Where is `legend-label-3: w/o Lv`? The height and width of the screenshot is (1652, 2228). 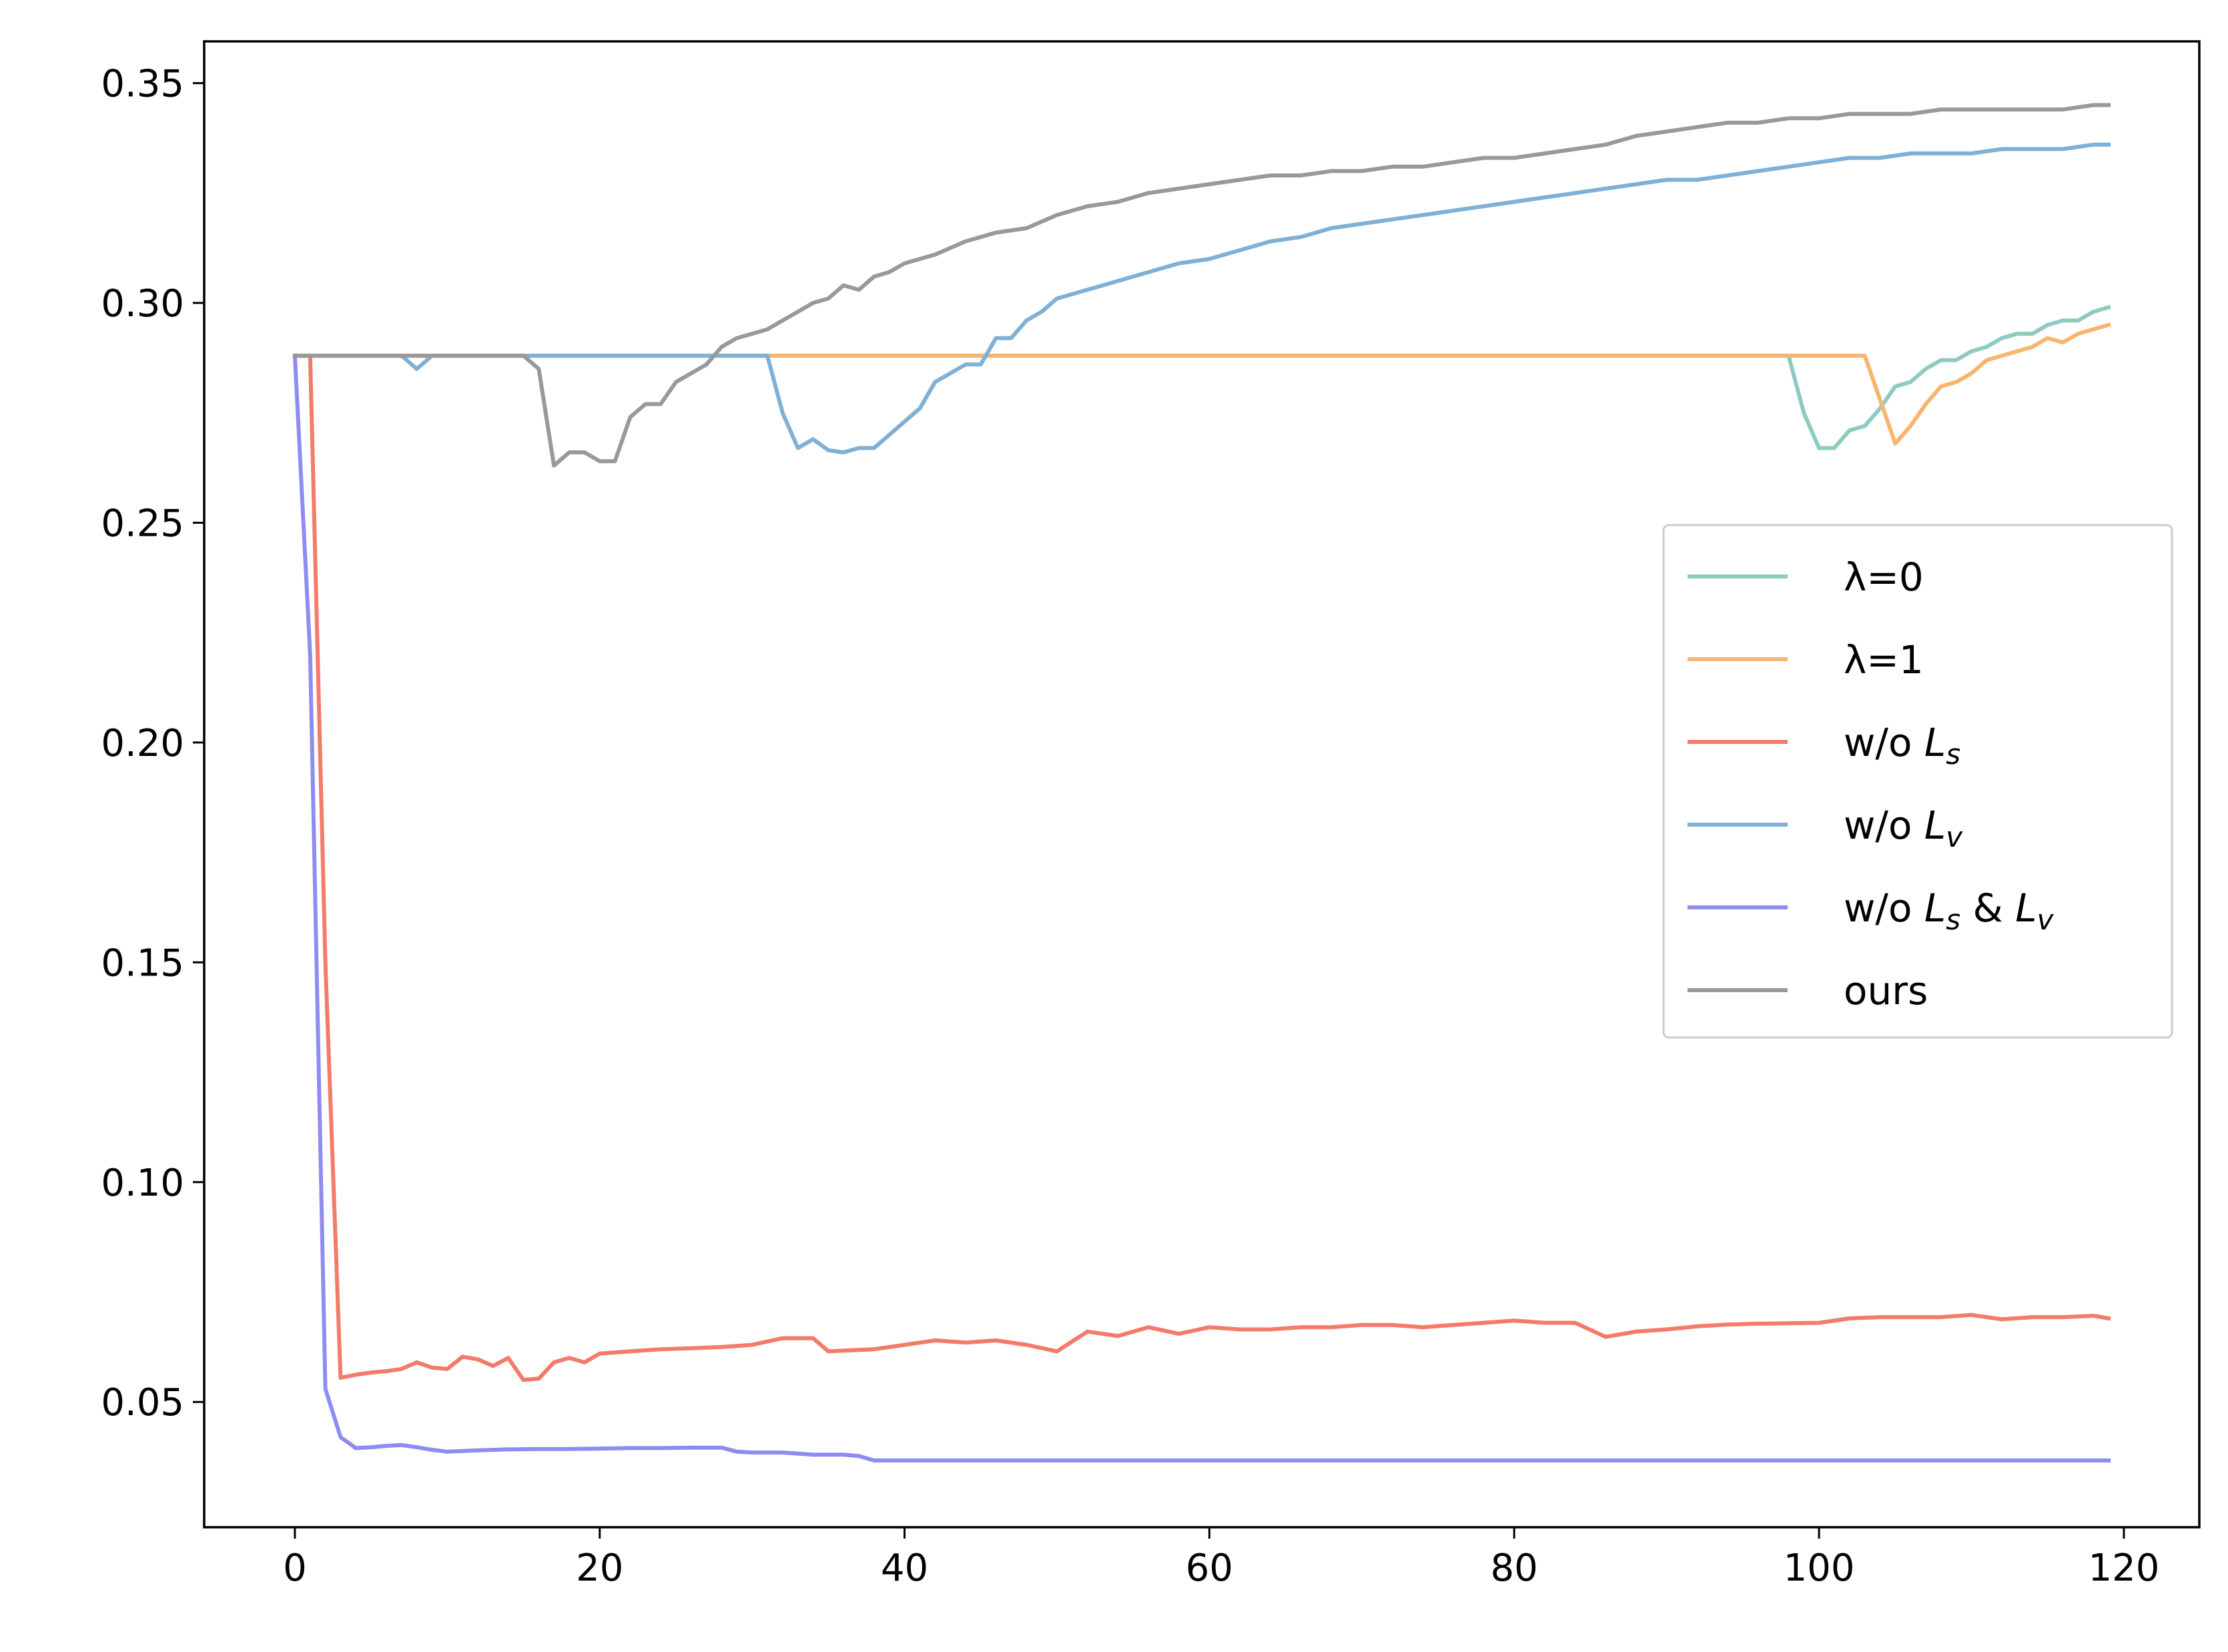
legend-label-3: w/o Lv is located at coordinates (1903, 828).